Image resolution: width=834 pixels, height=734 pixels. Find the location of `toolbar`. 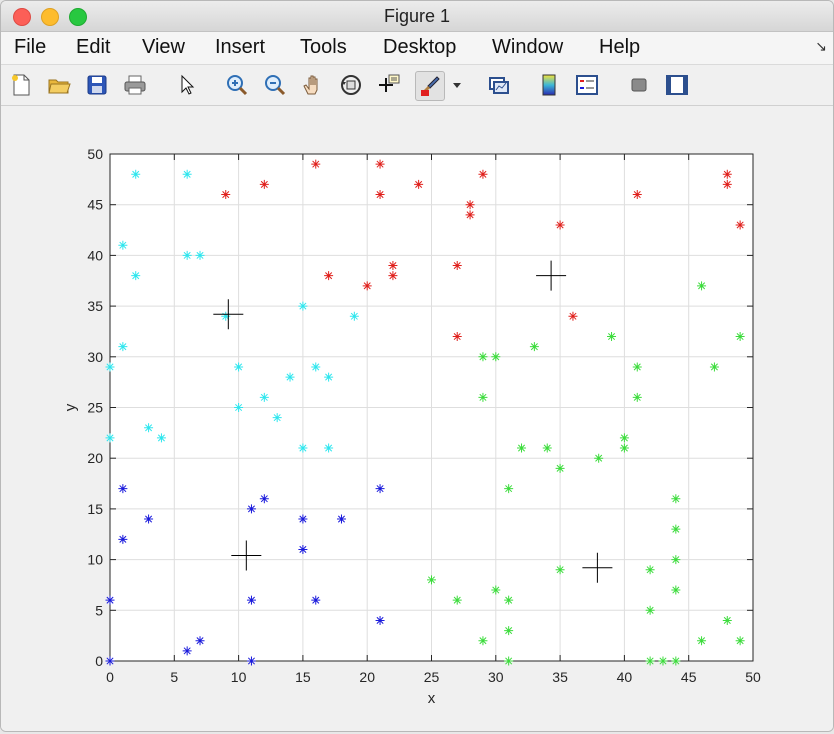

toolbar is located at coordinates (417, 85).